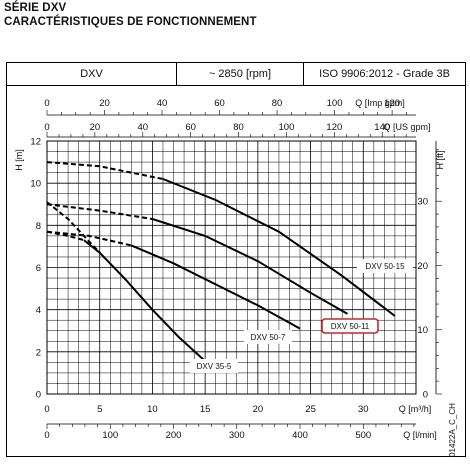 The width and height of the screenshot is (470, 470). What do you see at coordinates (422, 202) in the screenshot?
I see `right-tick-label: 30` at bounding box center [422, 202].